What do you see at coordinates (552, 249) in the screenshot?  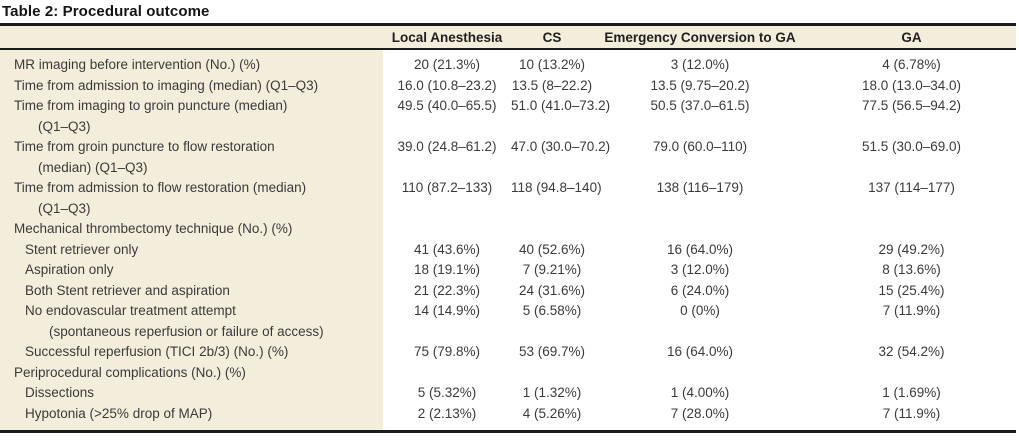 I see `table-cell: 40 (52.6%)` at bounding box center [552, 249].